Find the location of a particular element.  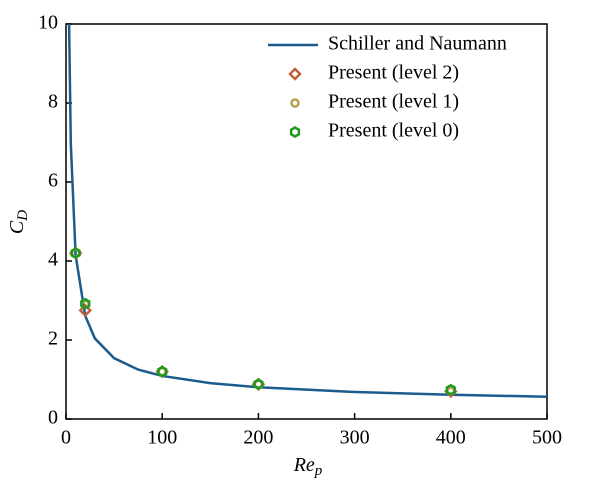

x-axis-label: Rep is located at coordinates (308, 467).